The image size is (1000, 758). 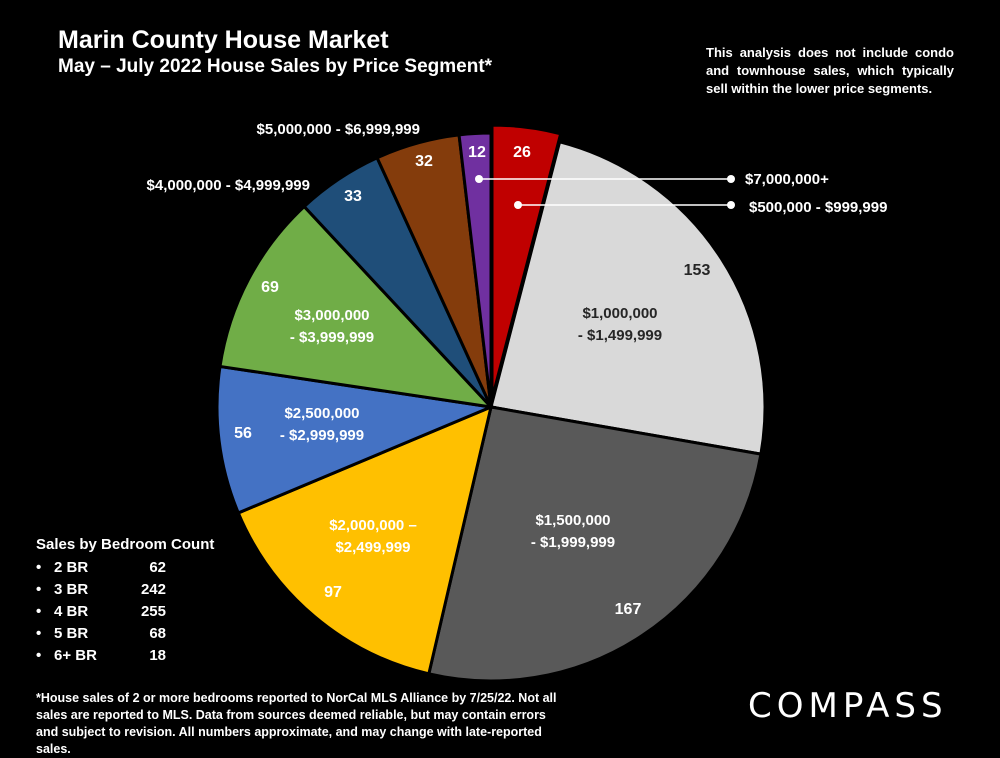 What do you see at coordinates (321, 413) in the screenshot?
I see `slice-category-label: $2,500,000` at bounding box center [321, 413].